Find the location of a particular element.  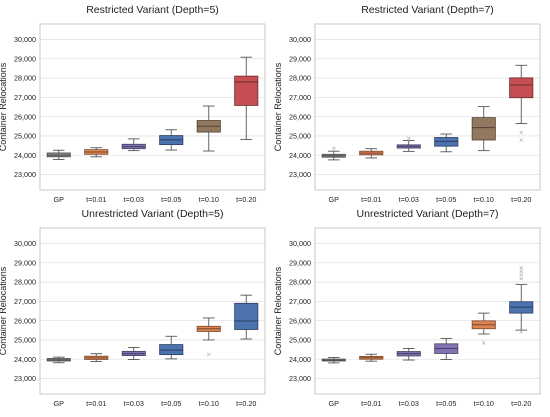

panel-title: Unrestricted Variant (Depth=5) is located at coordinates (153, 214).